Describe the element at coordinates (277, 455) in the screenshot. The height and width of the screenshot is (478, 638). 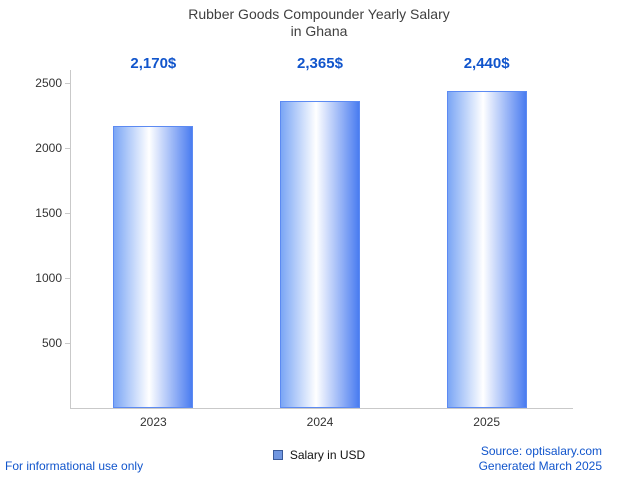
I see `legend-swatch-icon` at that location.